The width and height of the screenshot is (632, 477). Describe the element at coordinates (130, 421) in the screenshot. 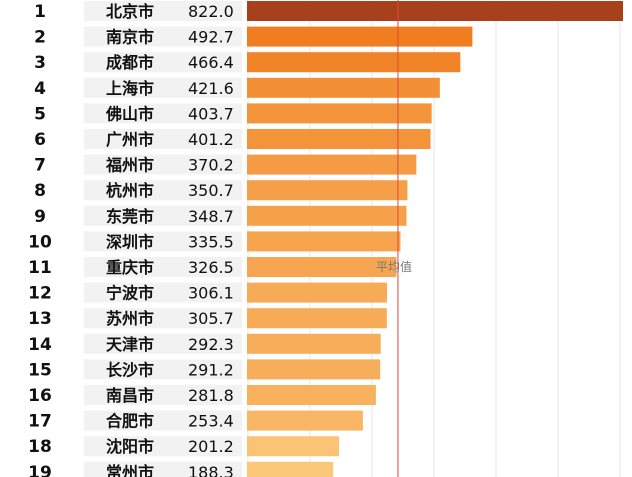

I see `city-label: 合肥市` at that location.